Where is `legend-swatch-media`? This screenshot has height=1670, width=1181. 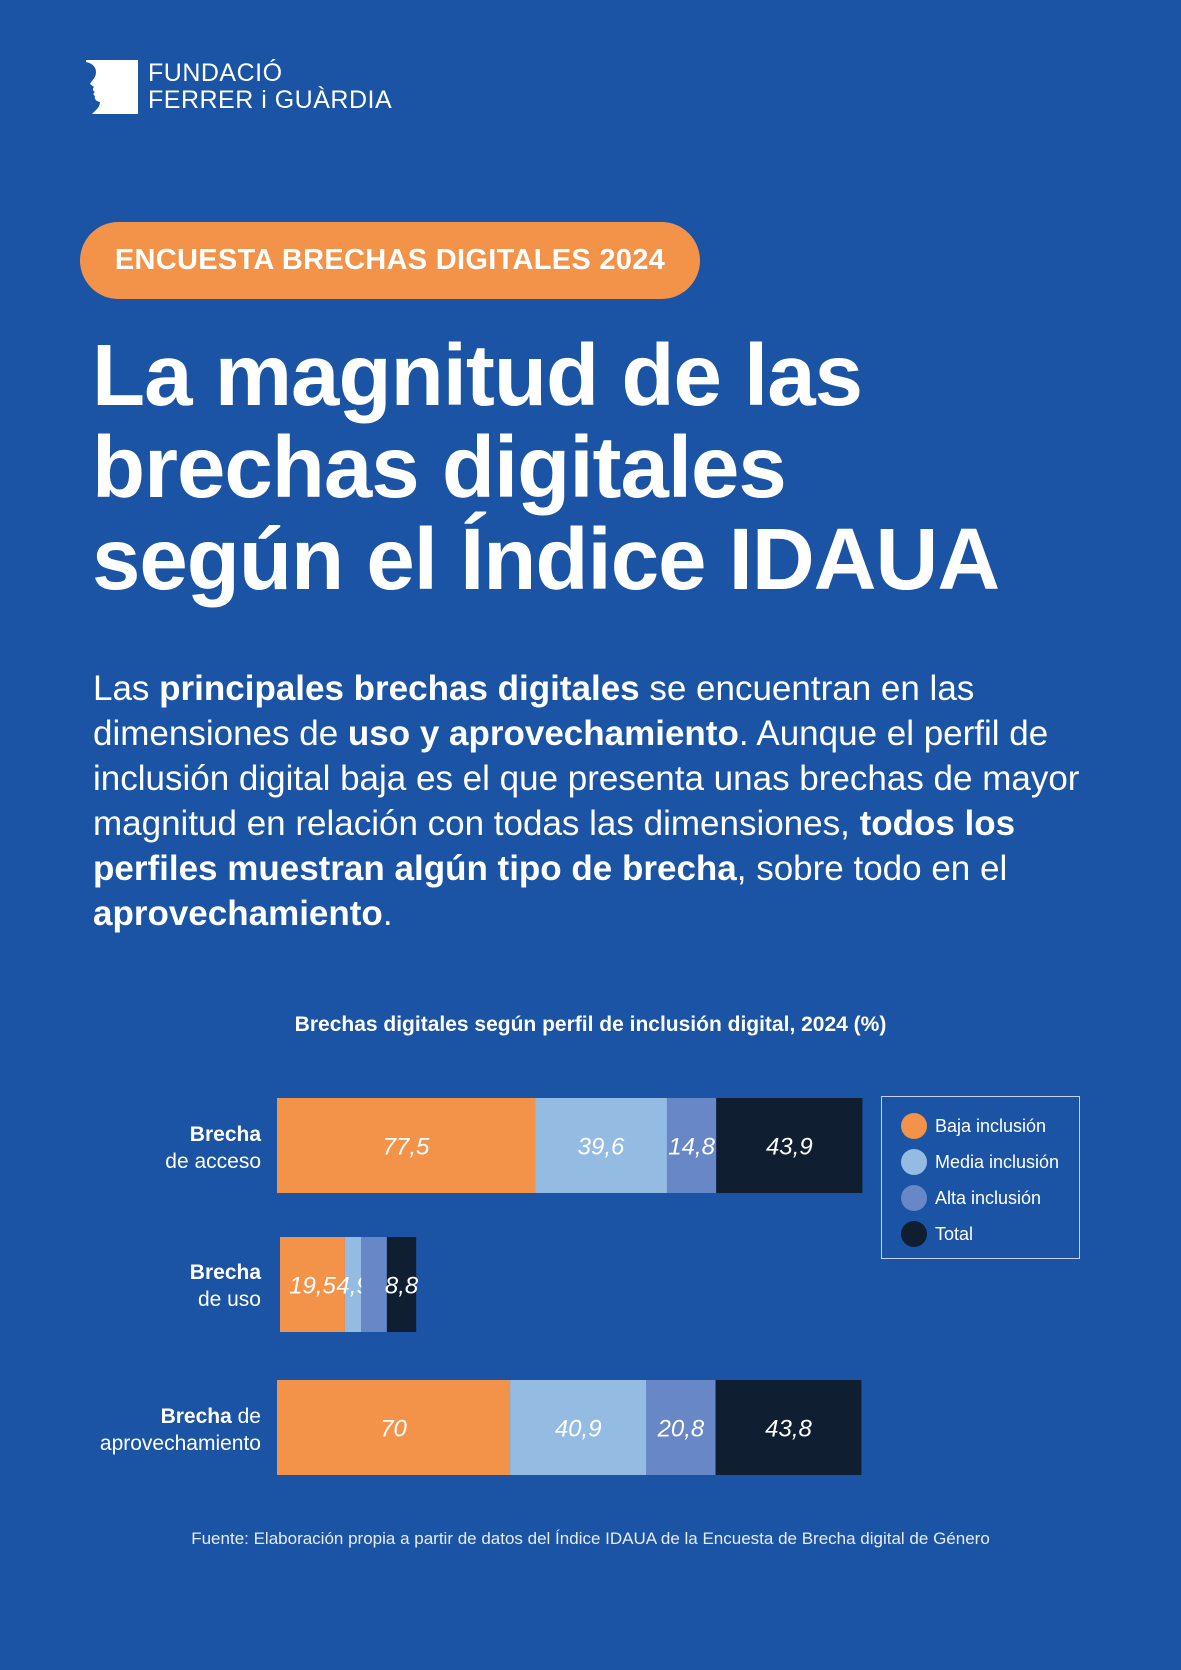 legend-swatch-media is located at coordinates (914, 1162).